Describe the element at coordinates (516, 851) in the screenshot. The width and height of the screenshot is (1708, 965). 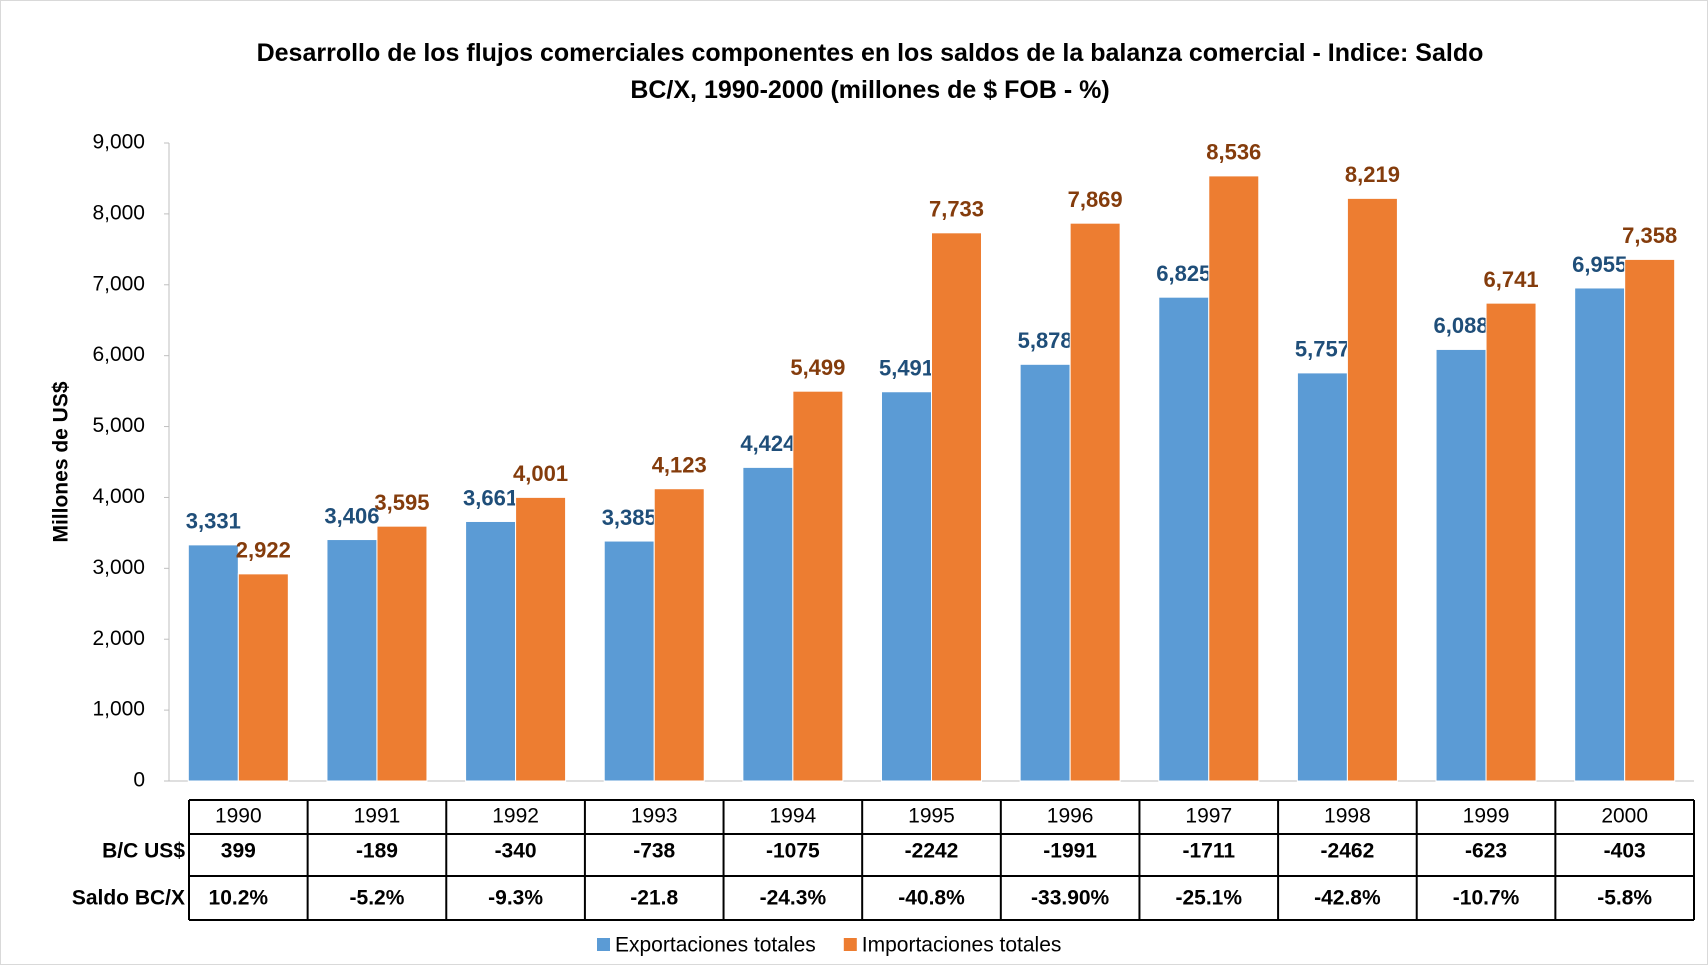
I see `table-cell: -340` at that location.